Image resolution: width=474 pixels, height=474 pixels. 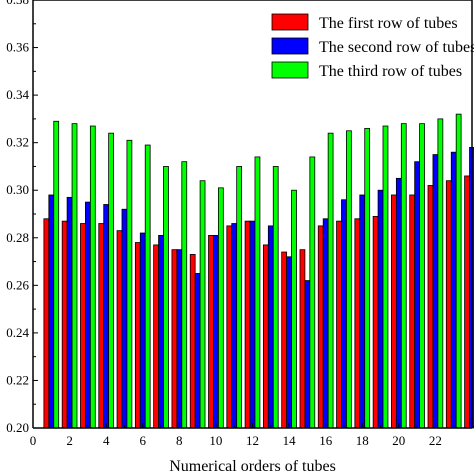 What do you see at coordinates (252, 466) in the screenshot?
I see `x-axis-title: Numerical orders of tubes` at bounding box center [252, 466].